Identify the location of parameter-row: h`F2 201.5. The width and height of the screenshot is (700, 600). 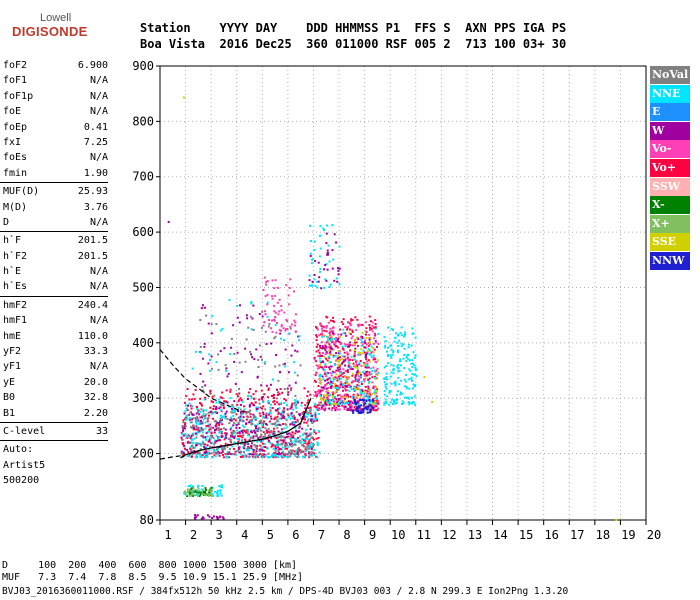
(66, 256).